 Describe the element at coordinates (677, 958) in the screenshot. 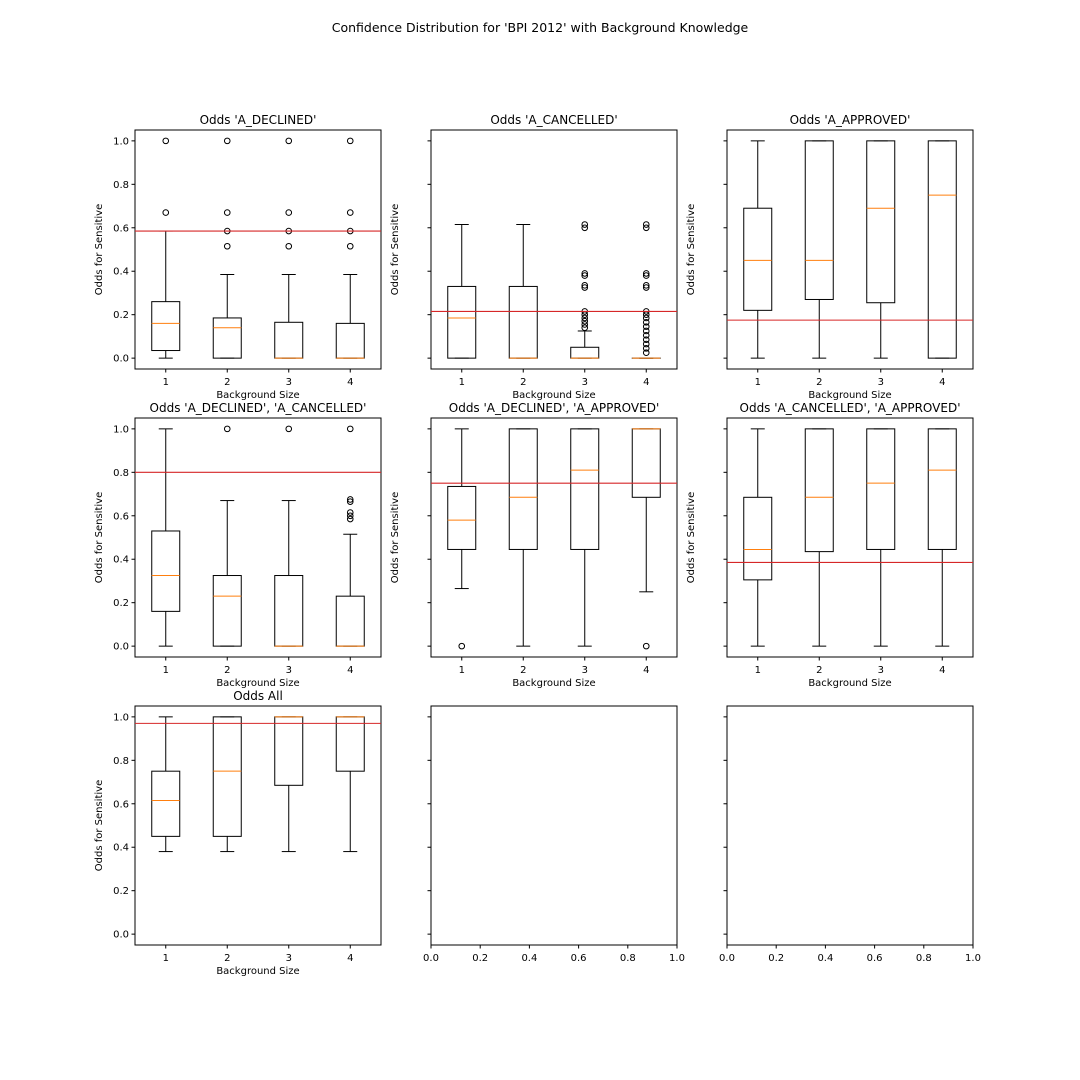

I see `x-tick-label: 1.0` at that location.